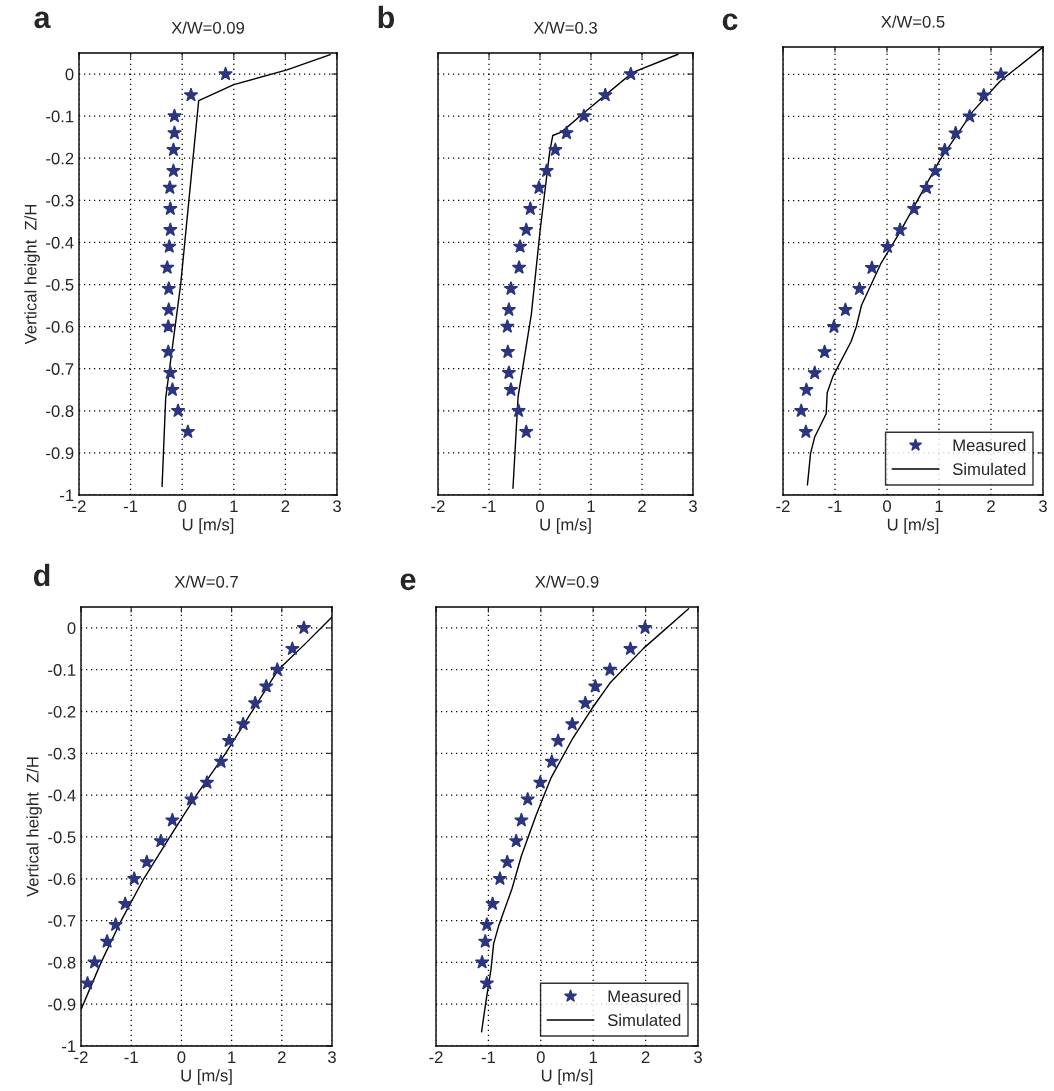 The height and width of the screenshot is (1091, 1054). What do you see at coordinates (41, 575) in the screenshot?
I see `text: d` at bounding box center [41, 575].